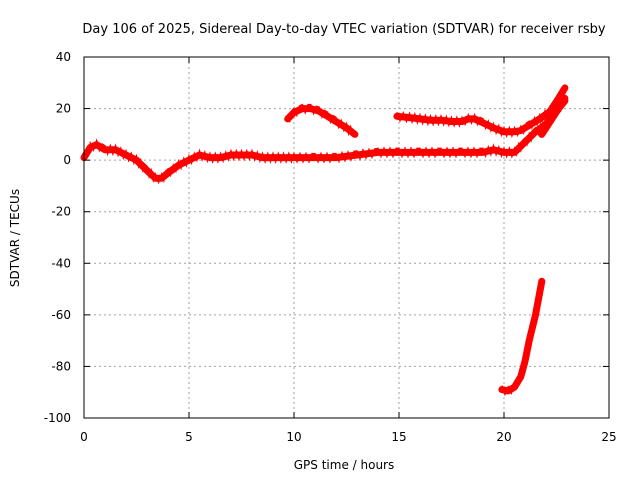  I want to click on x-tick-label: 20, so click(503, 437).